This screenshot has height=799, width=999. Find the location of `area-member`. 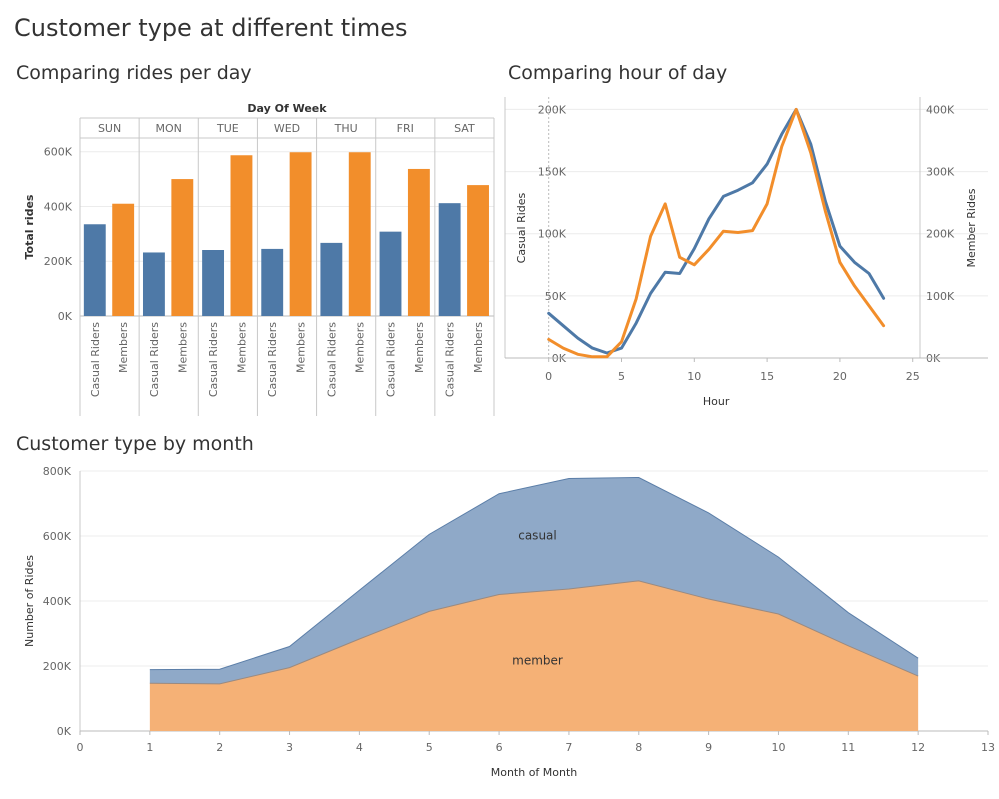

area-member is located at coordinates (534, 655).